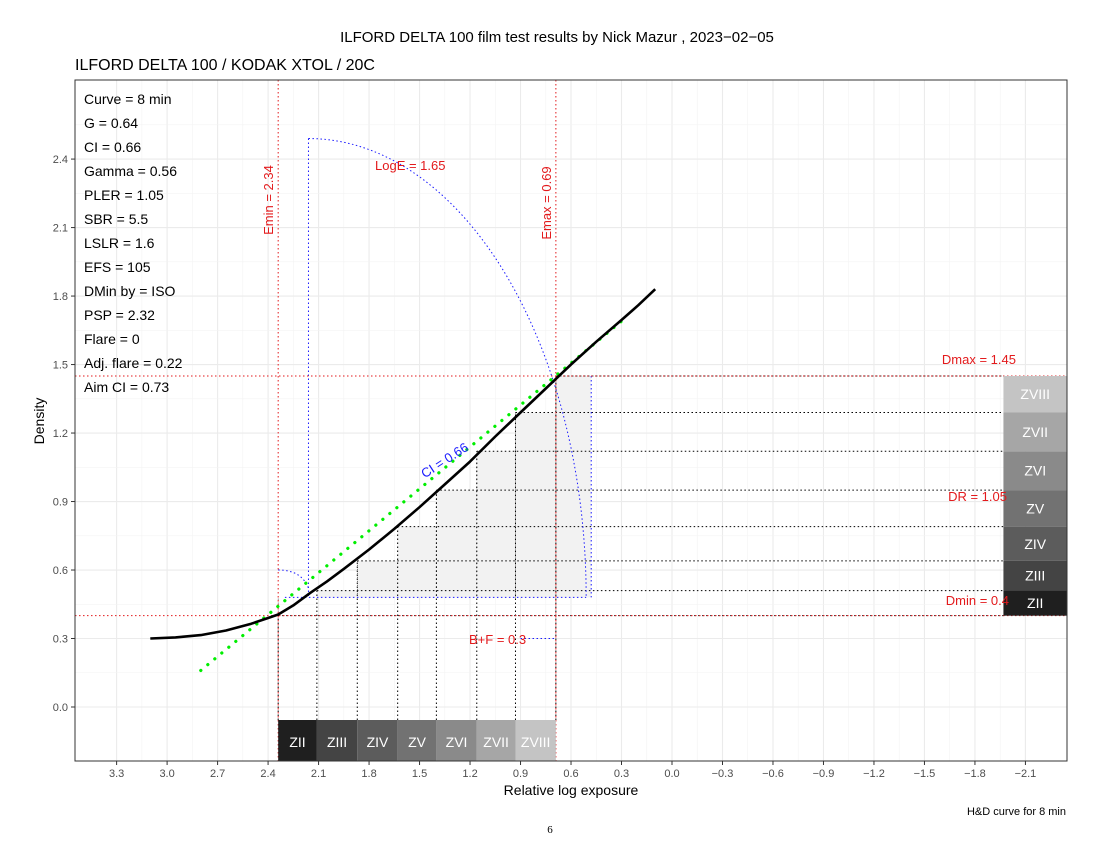 The height and width of the screenshot is (850, 1100). I want to click on stat-line: DMin by = ISO, so click(130, 291).